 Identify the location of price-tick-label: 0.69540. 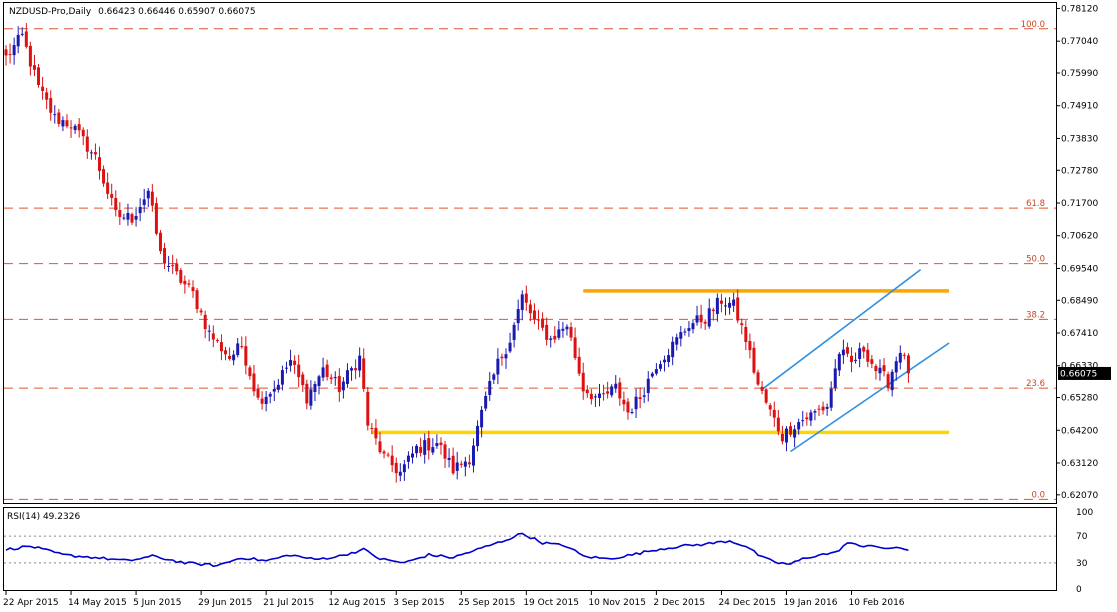
(1079, 269).